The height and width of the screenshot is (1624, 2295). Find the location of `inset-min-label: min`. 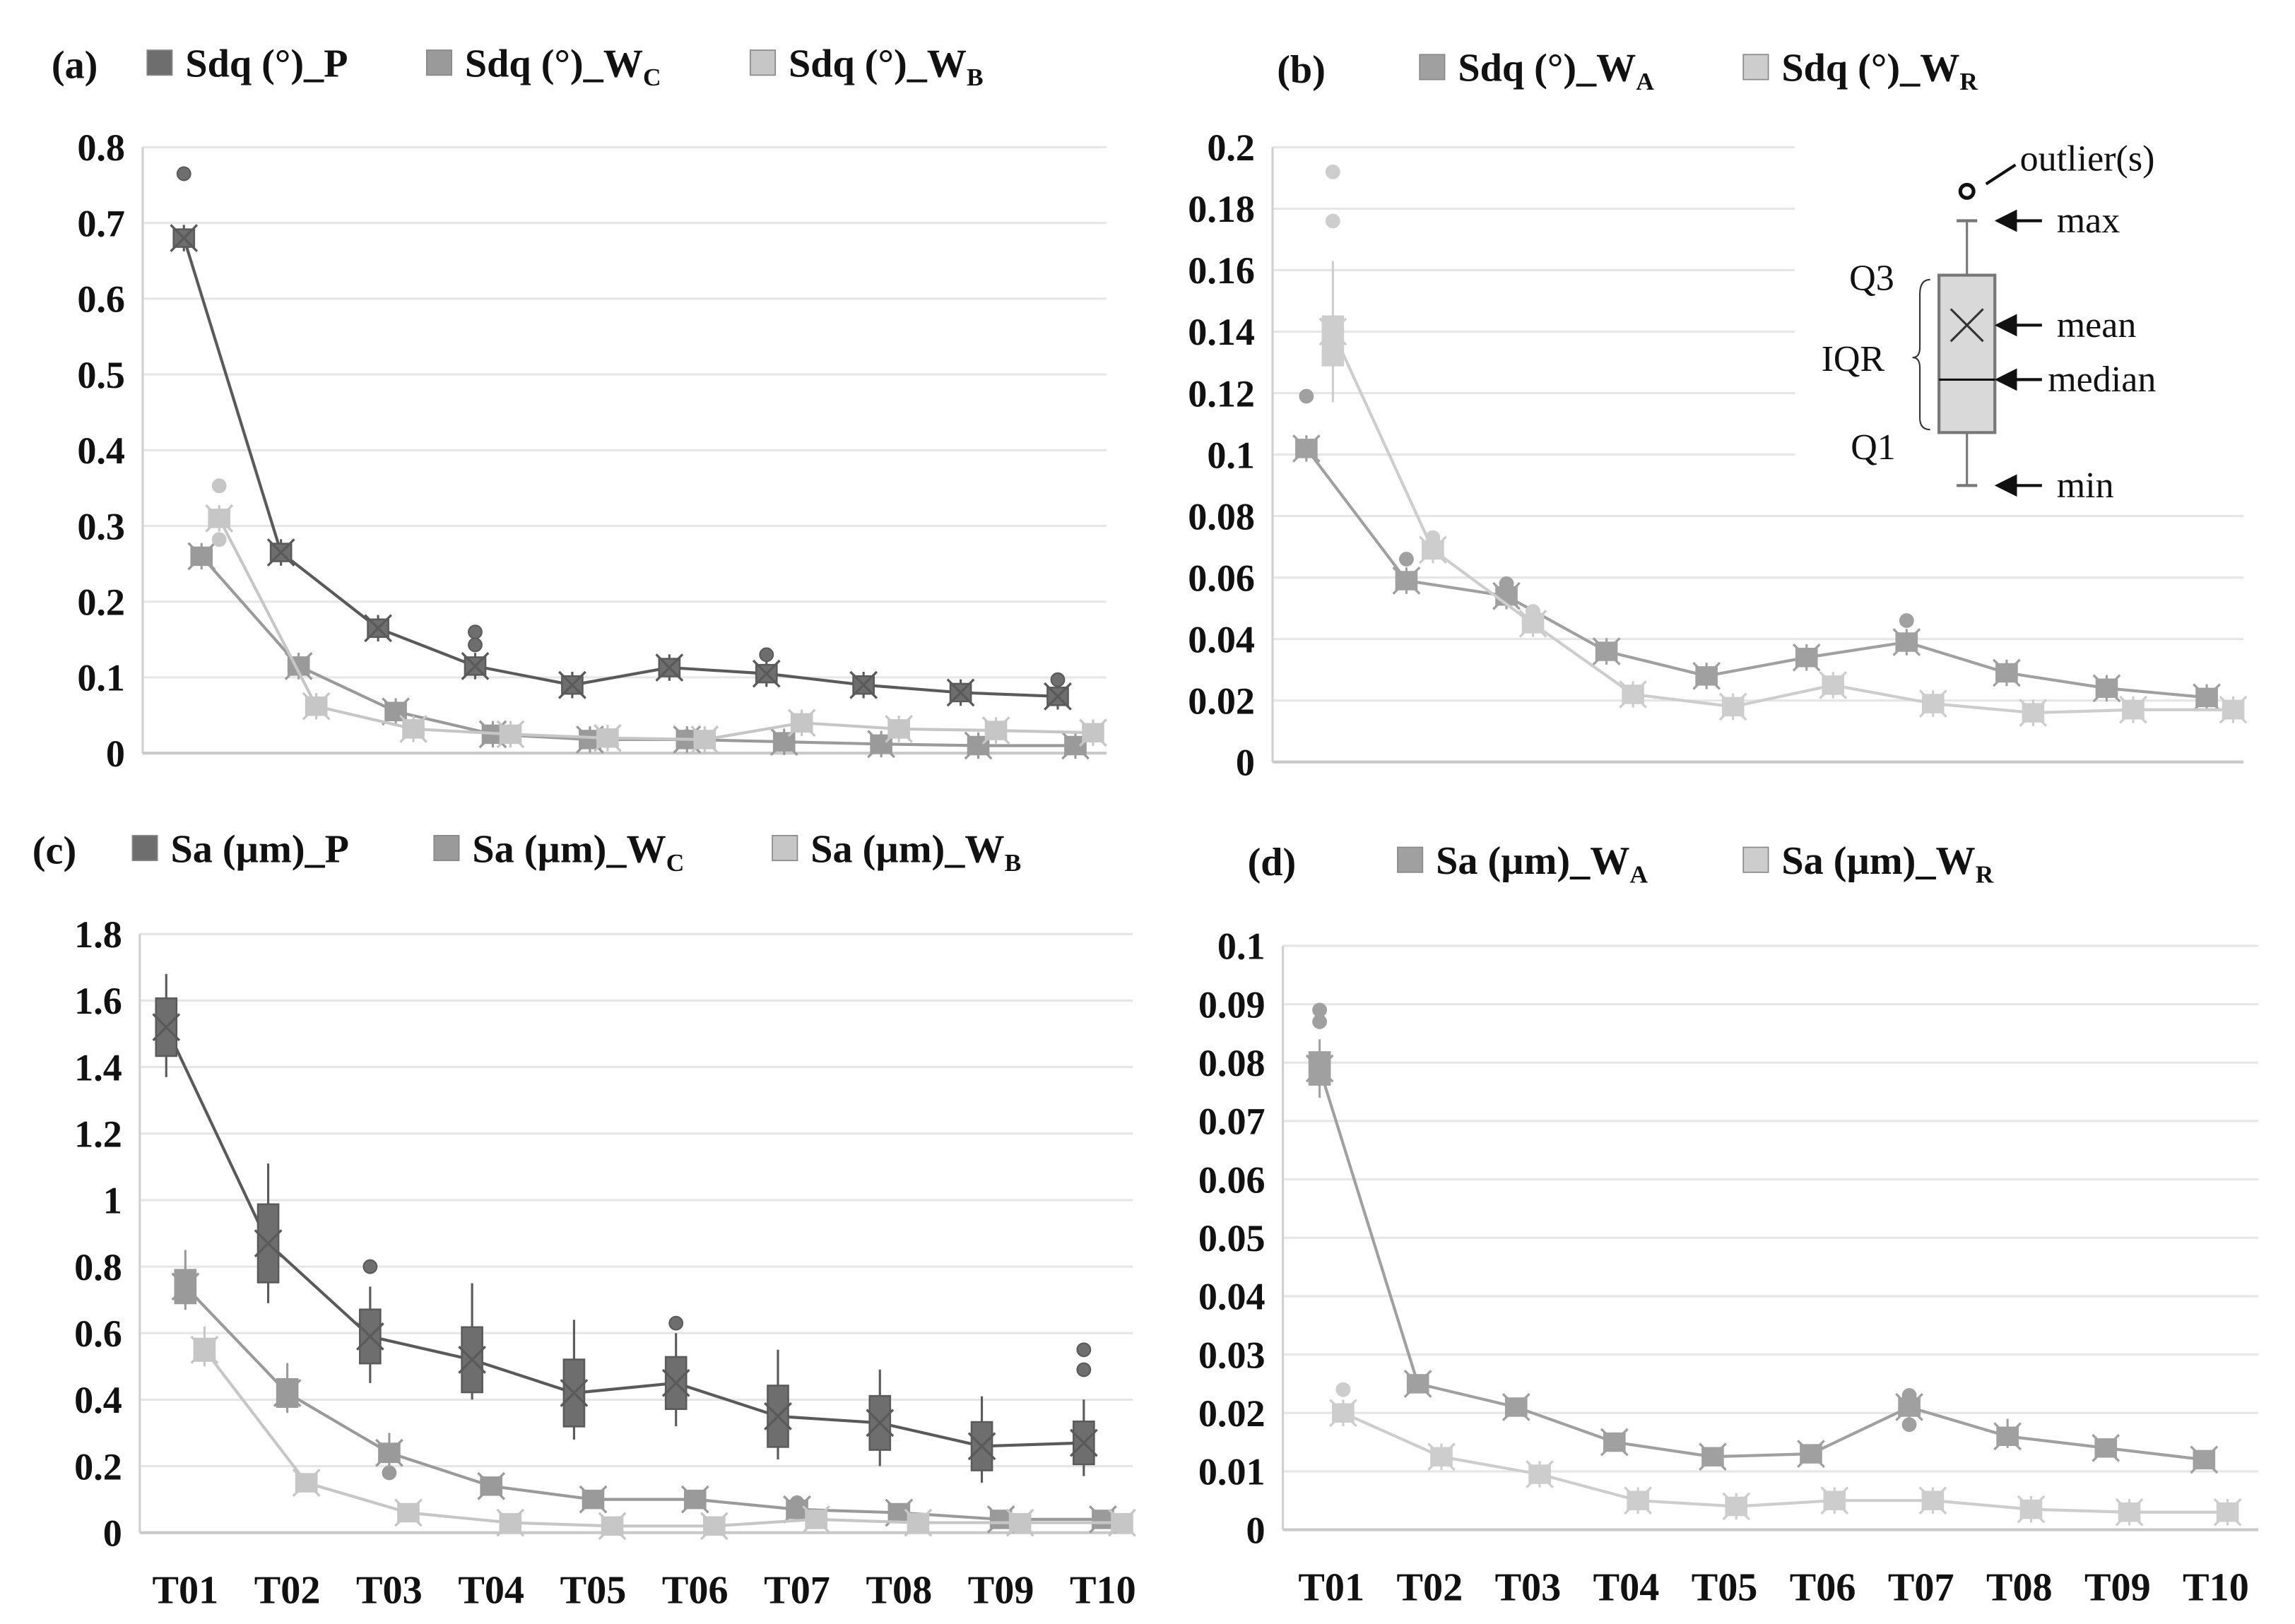

inset-min-label: min is located at coordinates (2085, 486).